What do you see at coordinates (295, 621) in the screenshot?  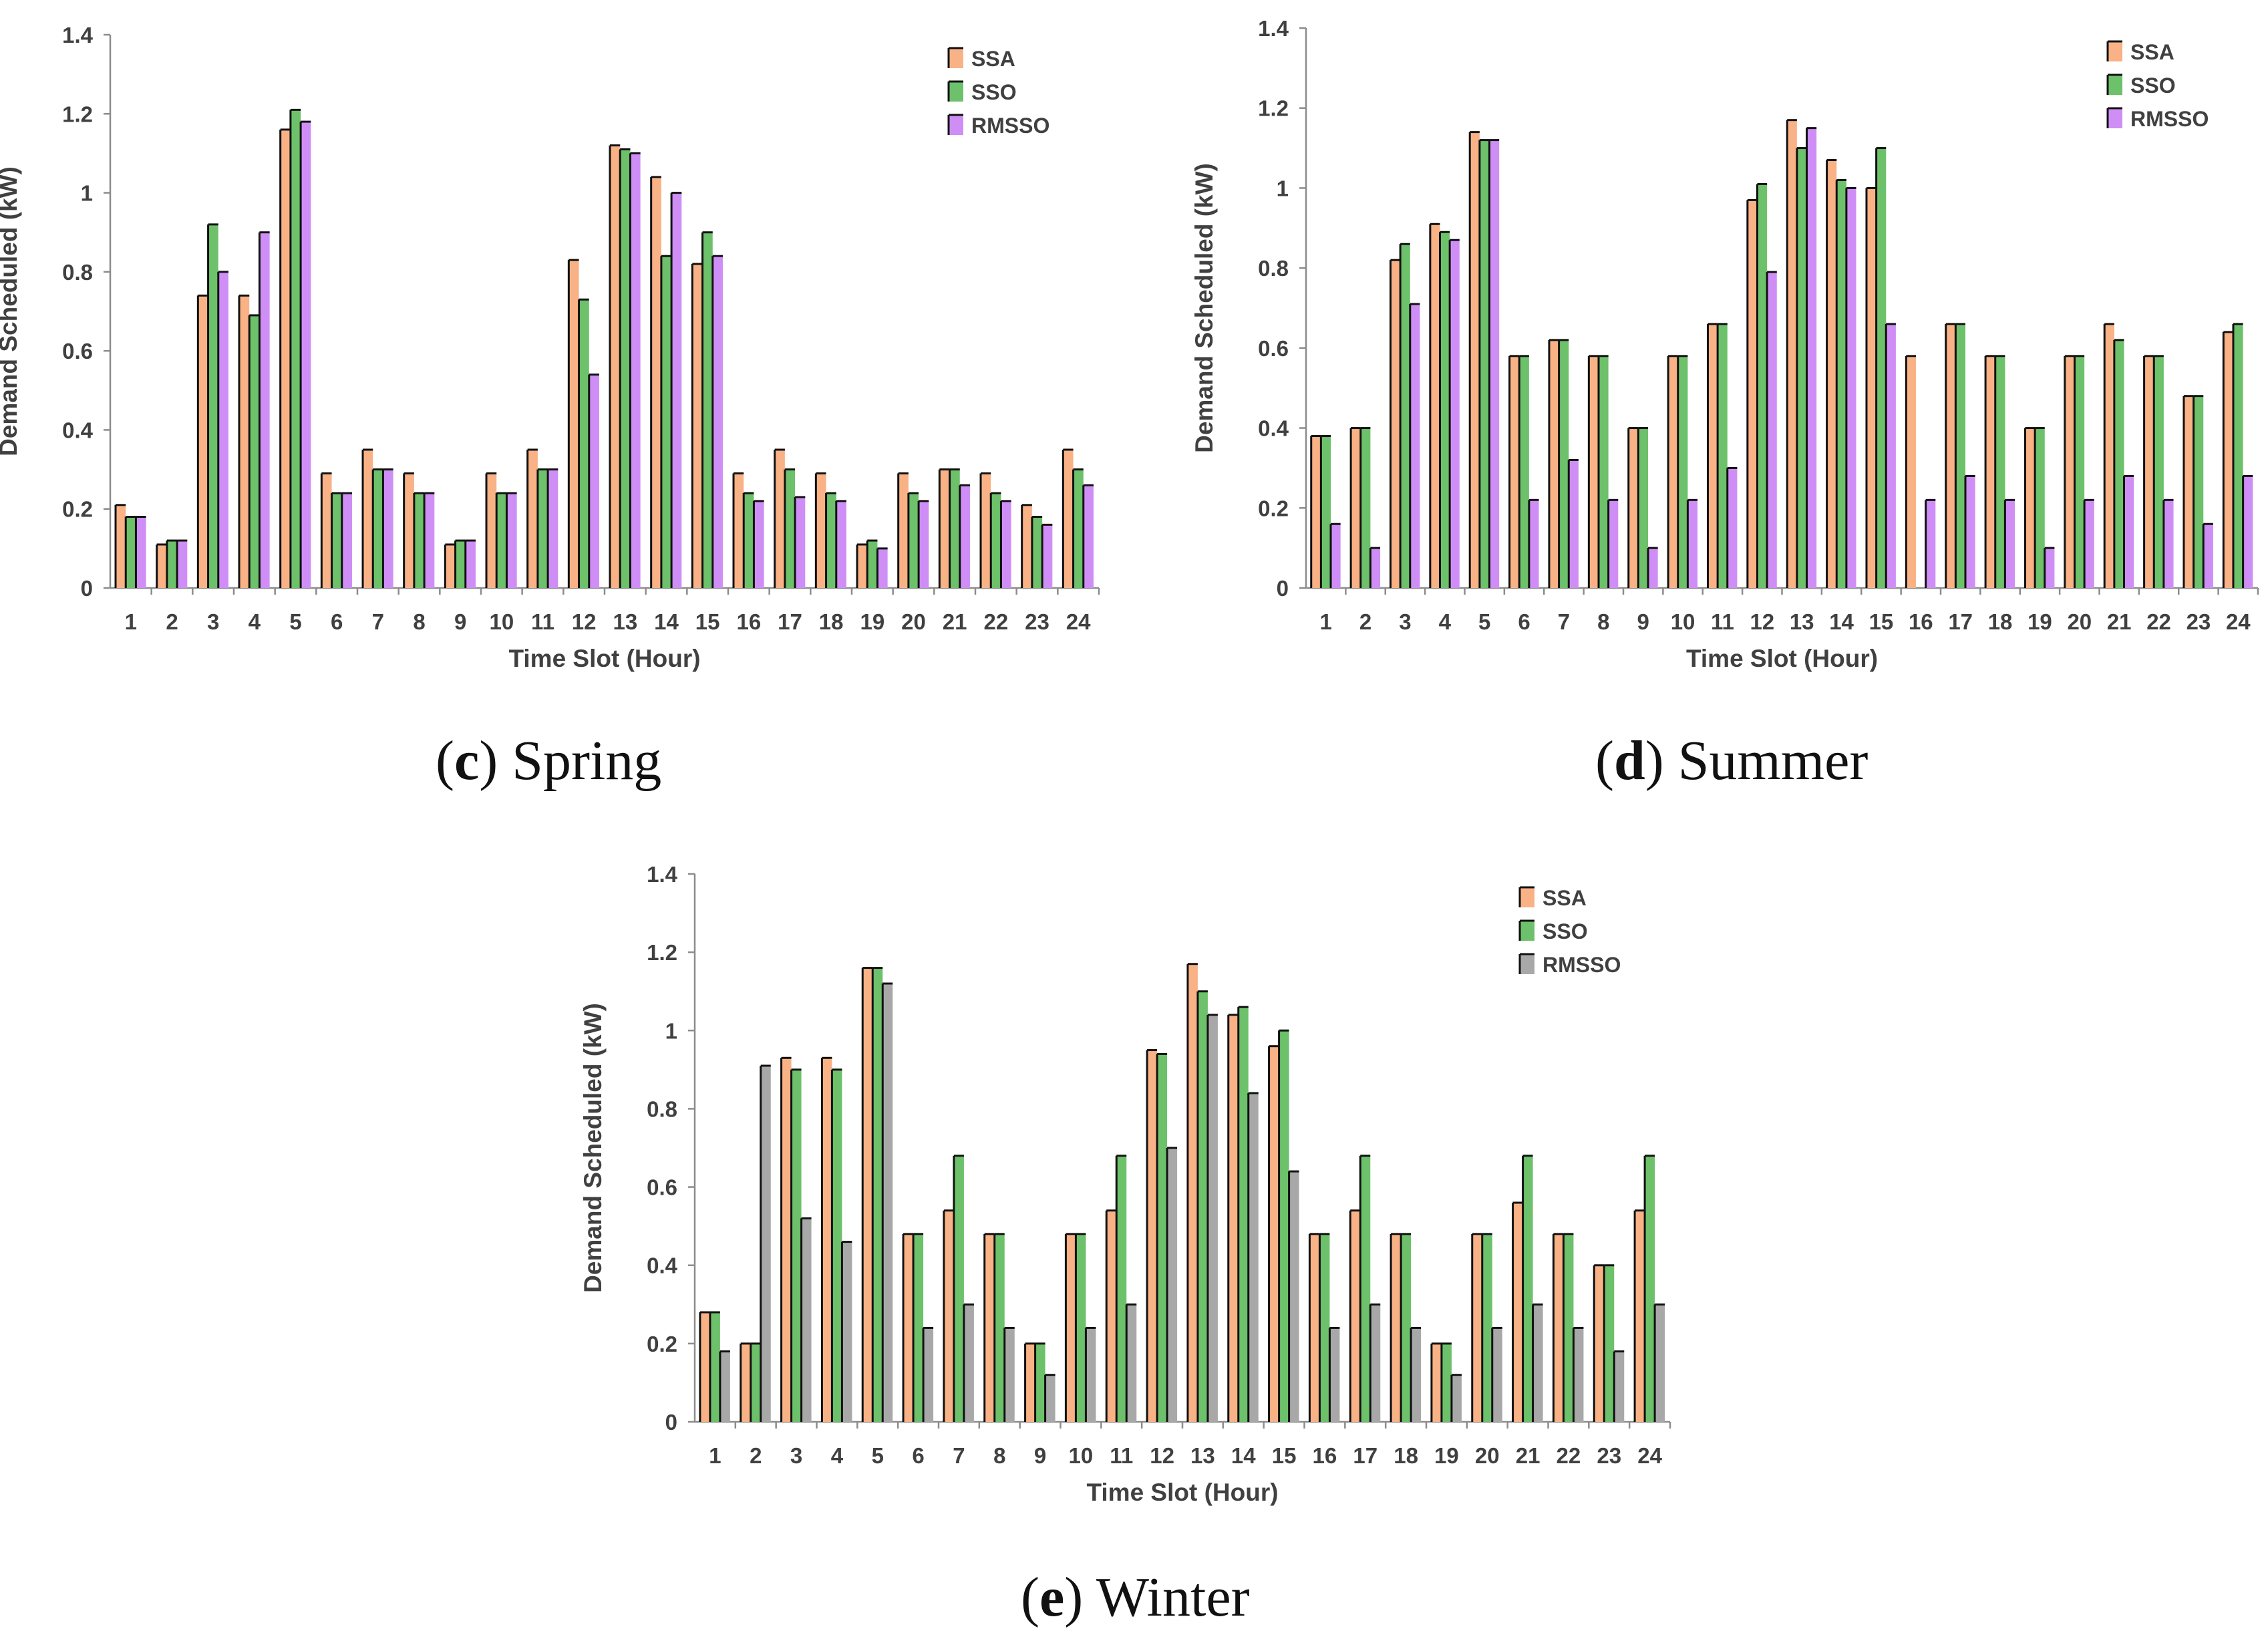 I see `x-tick-label: 5` at bounding box center [295, 621].